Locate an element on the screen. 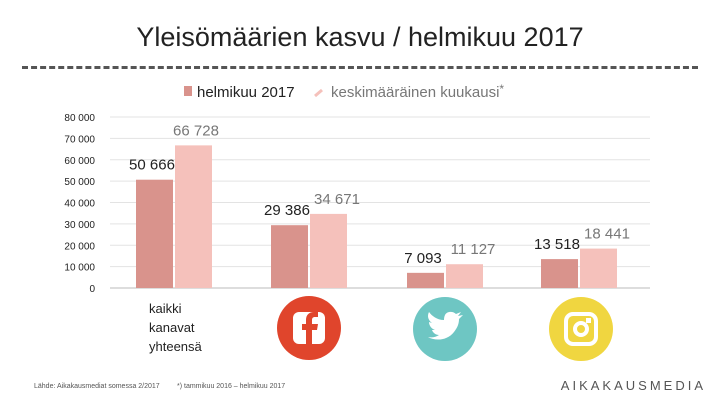 This screenshot has width=720, height=405. category-label-all: kaikki kanavat yhteensä is located at coordinates (176, 327).